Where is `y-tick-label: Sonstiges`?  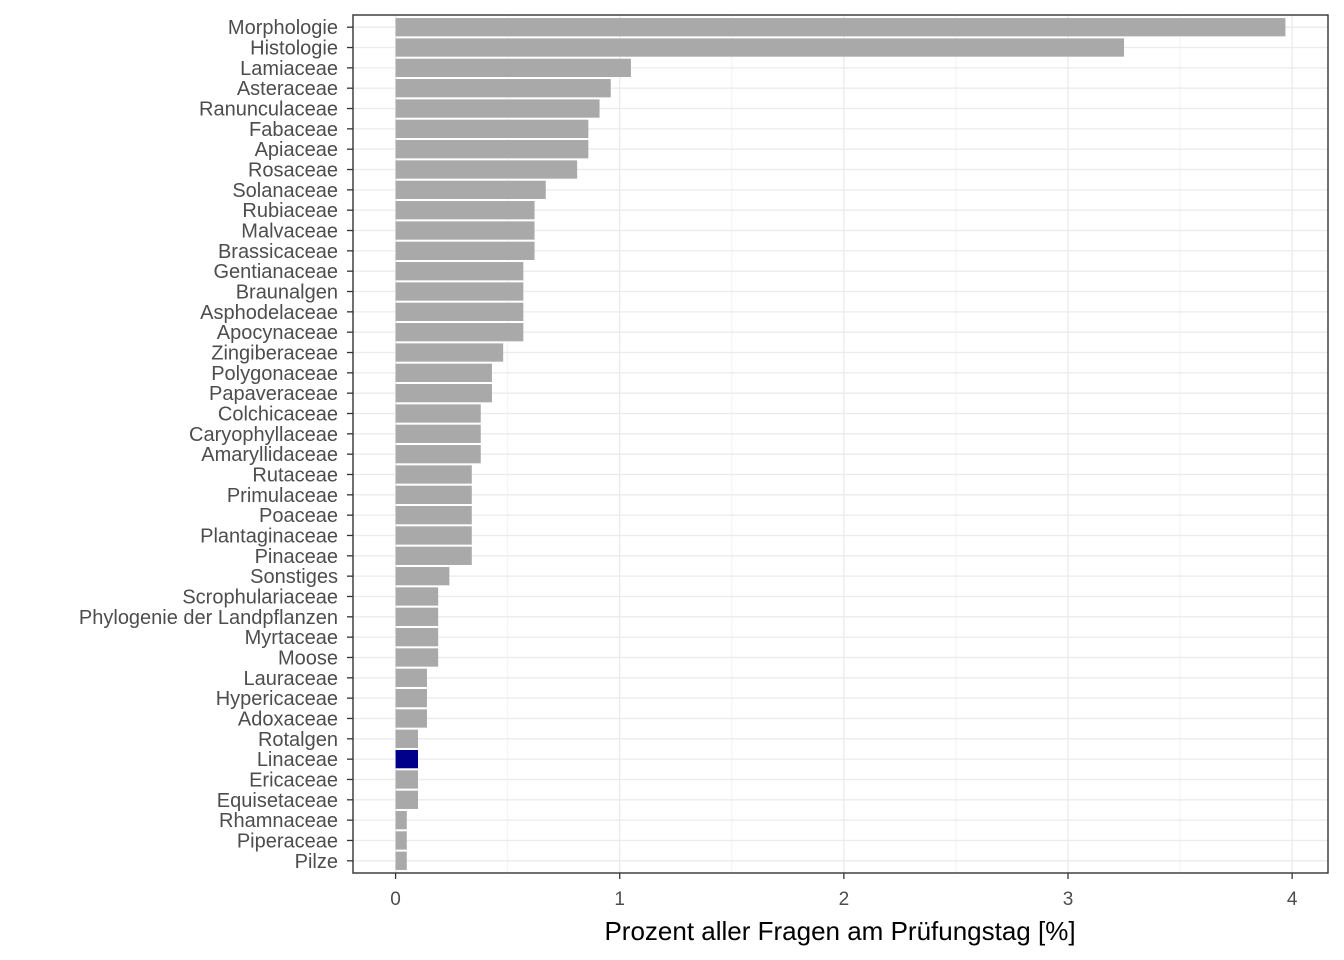
y-tick-label: Sonstiges is located at coordinates (294, 577).